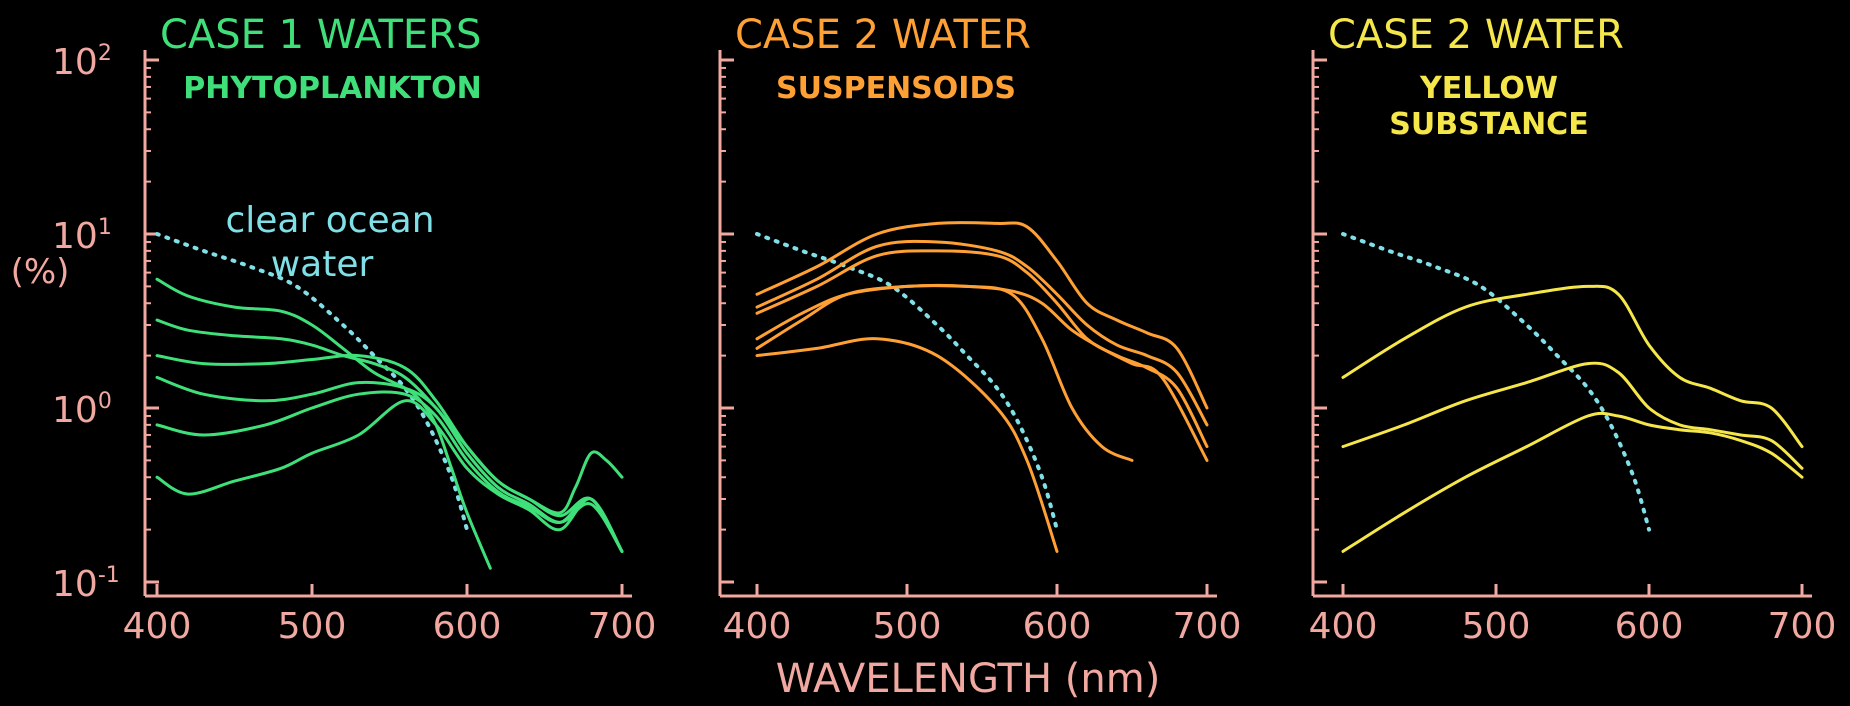  Describe the element at coordinates (968, 679) in the screenshot. I see `x-axis-label: WAVELENGTH (nm)` at that location.